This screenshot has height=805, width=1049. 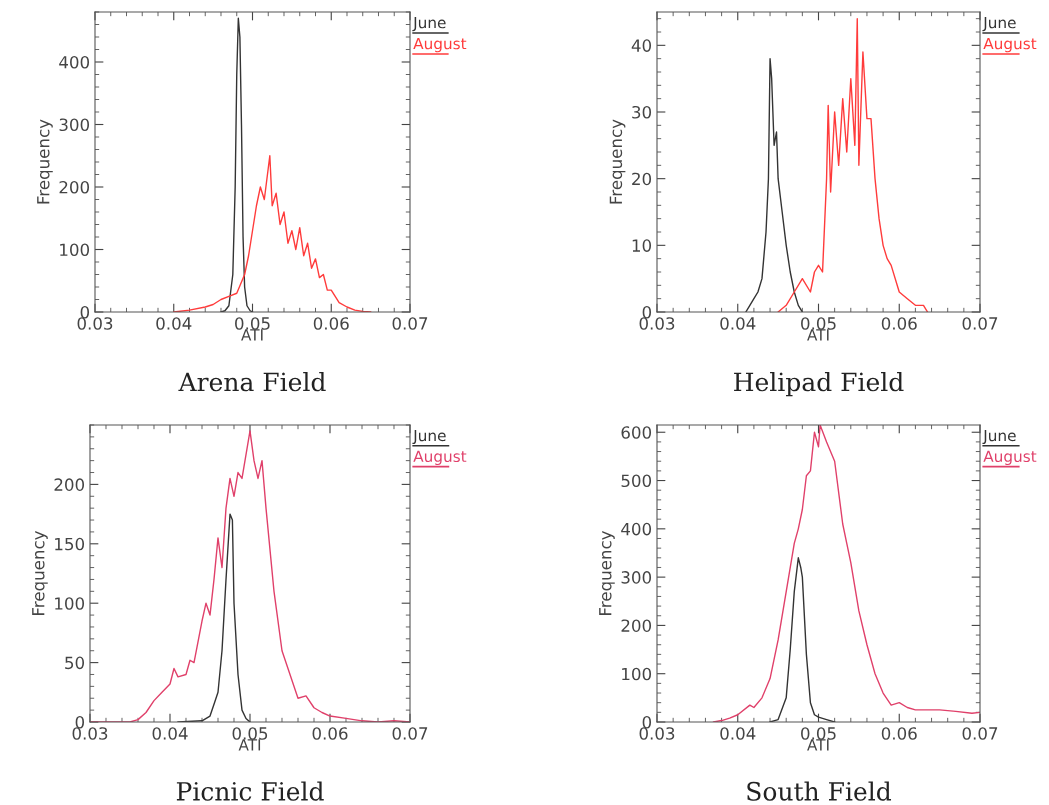 I want to click on y-tick-label: 40, so click(x=641, y=45).